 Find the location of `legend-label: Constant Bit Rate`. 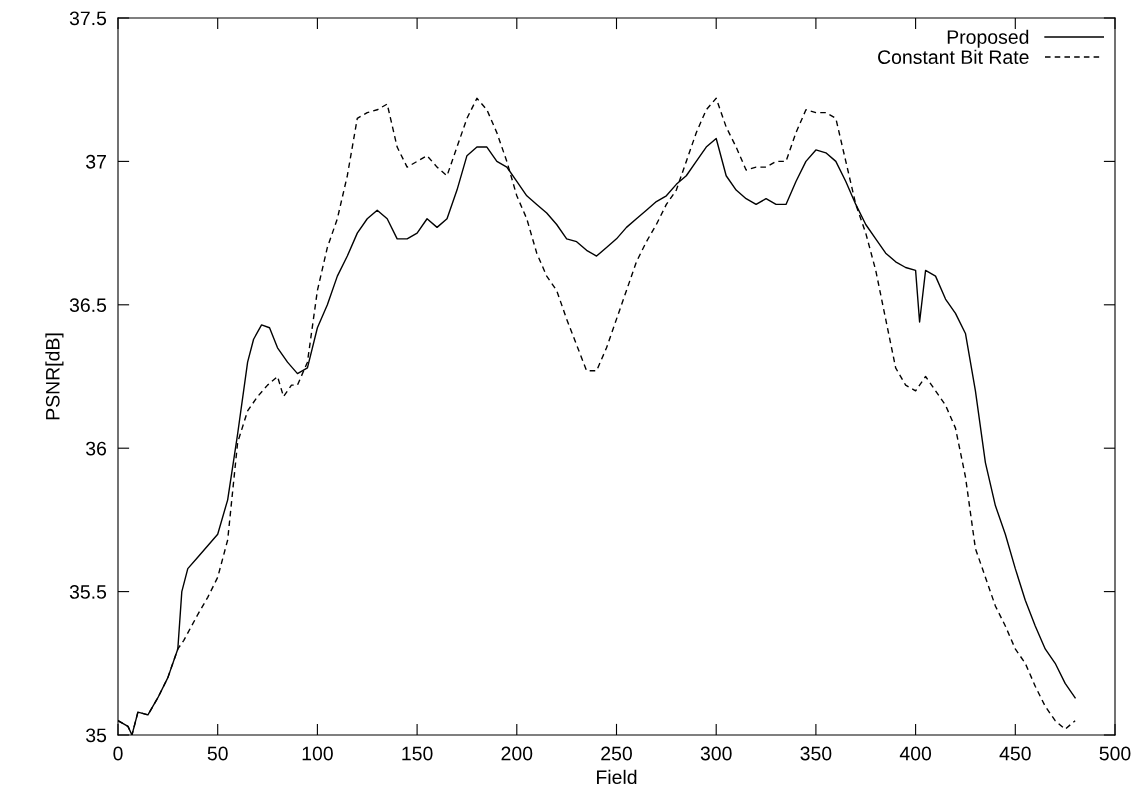

legend-label: Constant Bit Rate is located at coordinates (953, 57).